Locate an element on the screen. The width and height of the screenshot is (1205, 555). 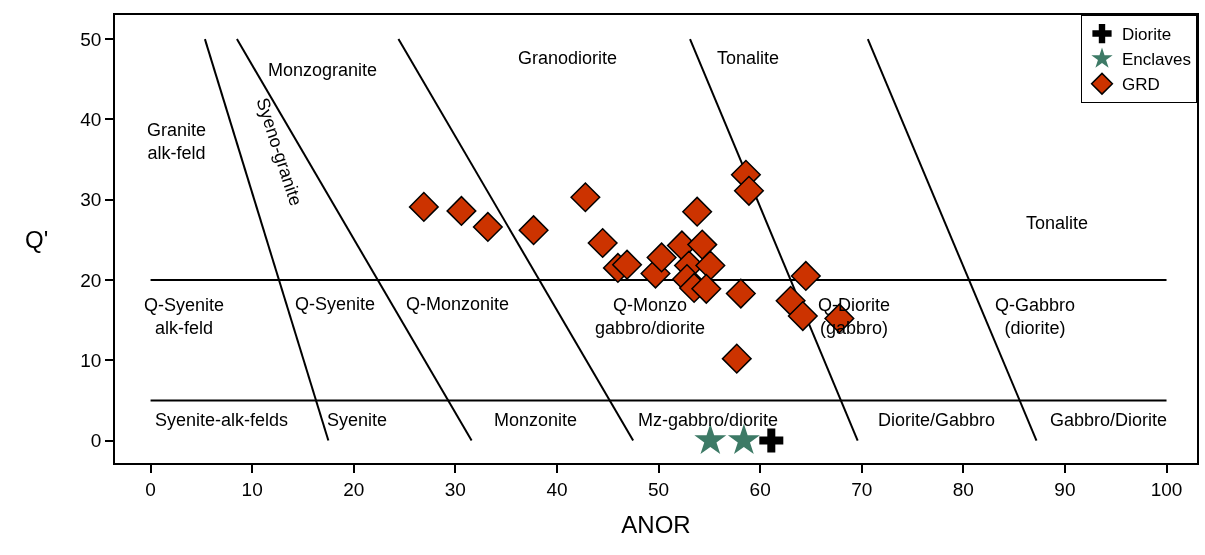
y-tick-label: 20 is located at coordinates (91, 280).